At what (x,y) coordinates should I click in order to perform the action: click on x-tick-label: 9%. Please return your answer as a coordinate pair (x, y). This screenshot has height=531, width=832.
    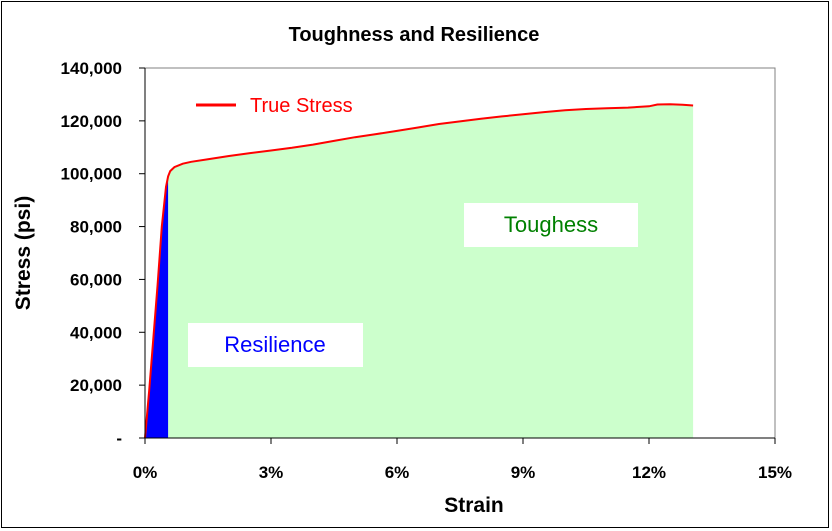
    Looking at the image, I should click on (523, 472).